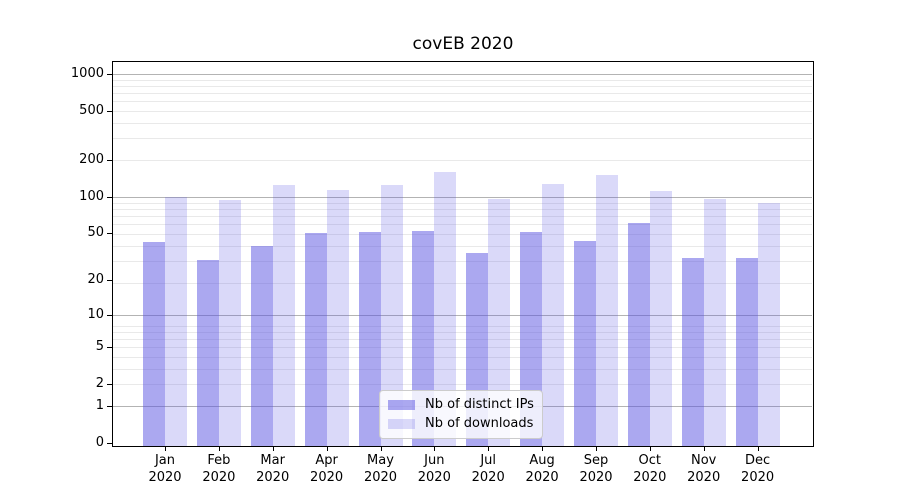 Image resolution: width=900 pixels, height=500 pixels. Describe the element at coordinates (542, 469) in the screenshot. I see `x-tick-label-aug: Aug 2020` at that location.